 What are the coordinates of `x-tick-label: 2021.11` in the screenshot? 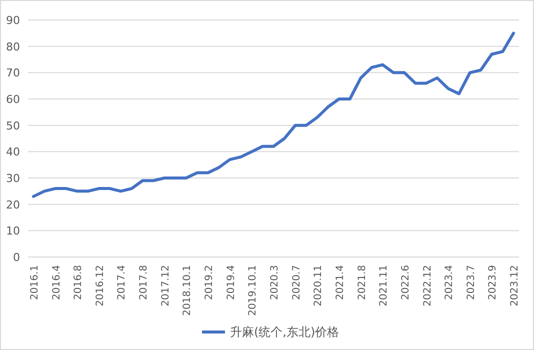 It's located at (384, 285).